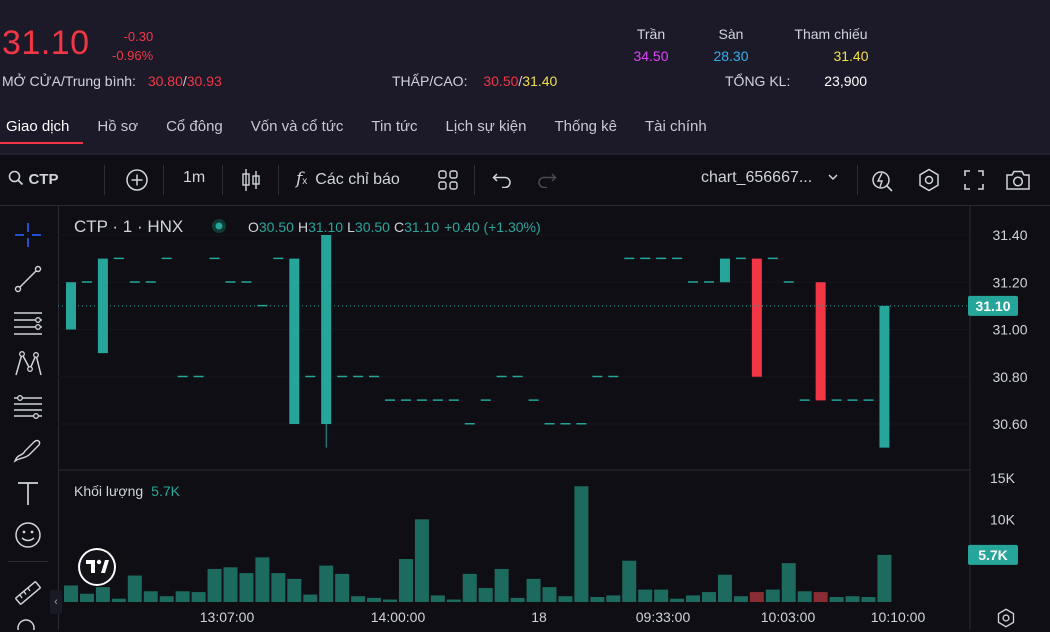 The image size is (1050, 632). Describe the element at coordinates (357, 179) in the screenshot. I see `indicators-label: Các chỉ báo` at that location.